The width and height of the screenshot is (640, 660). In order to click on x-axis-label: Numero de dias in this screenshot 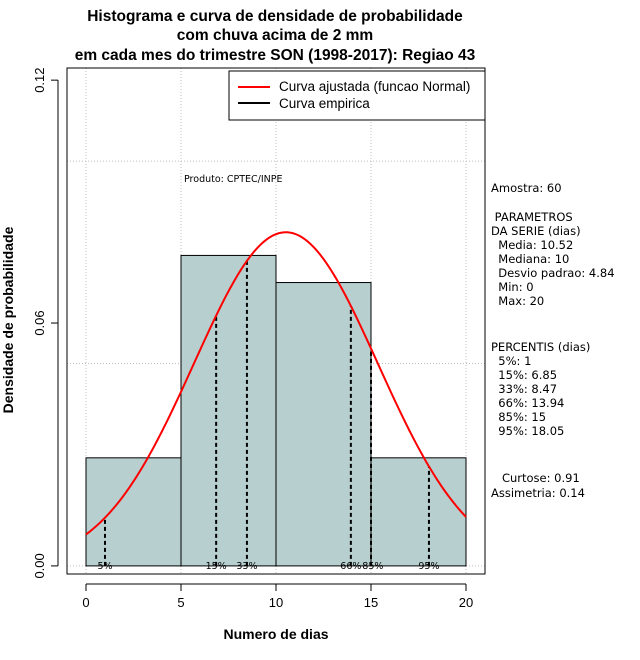, I will do `click(275, 634)`.